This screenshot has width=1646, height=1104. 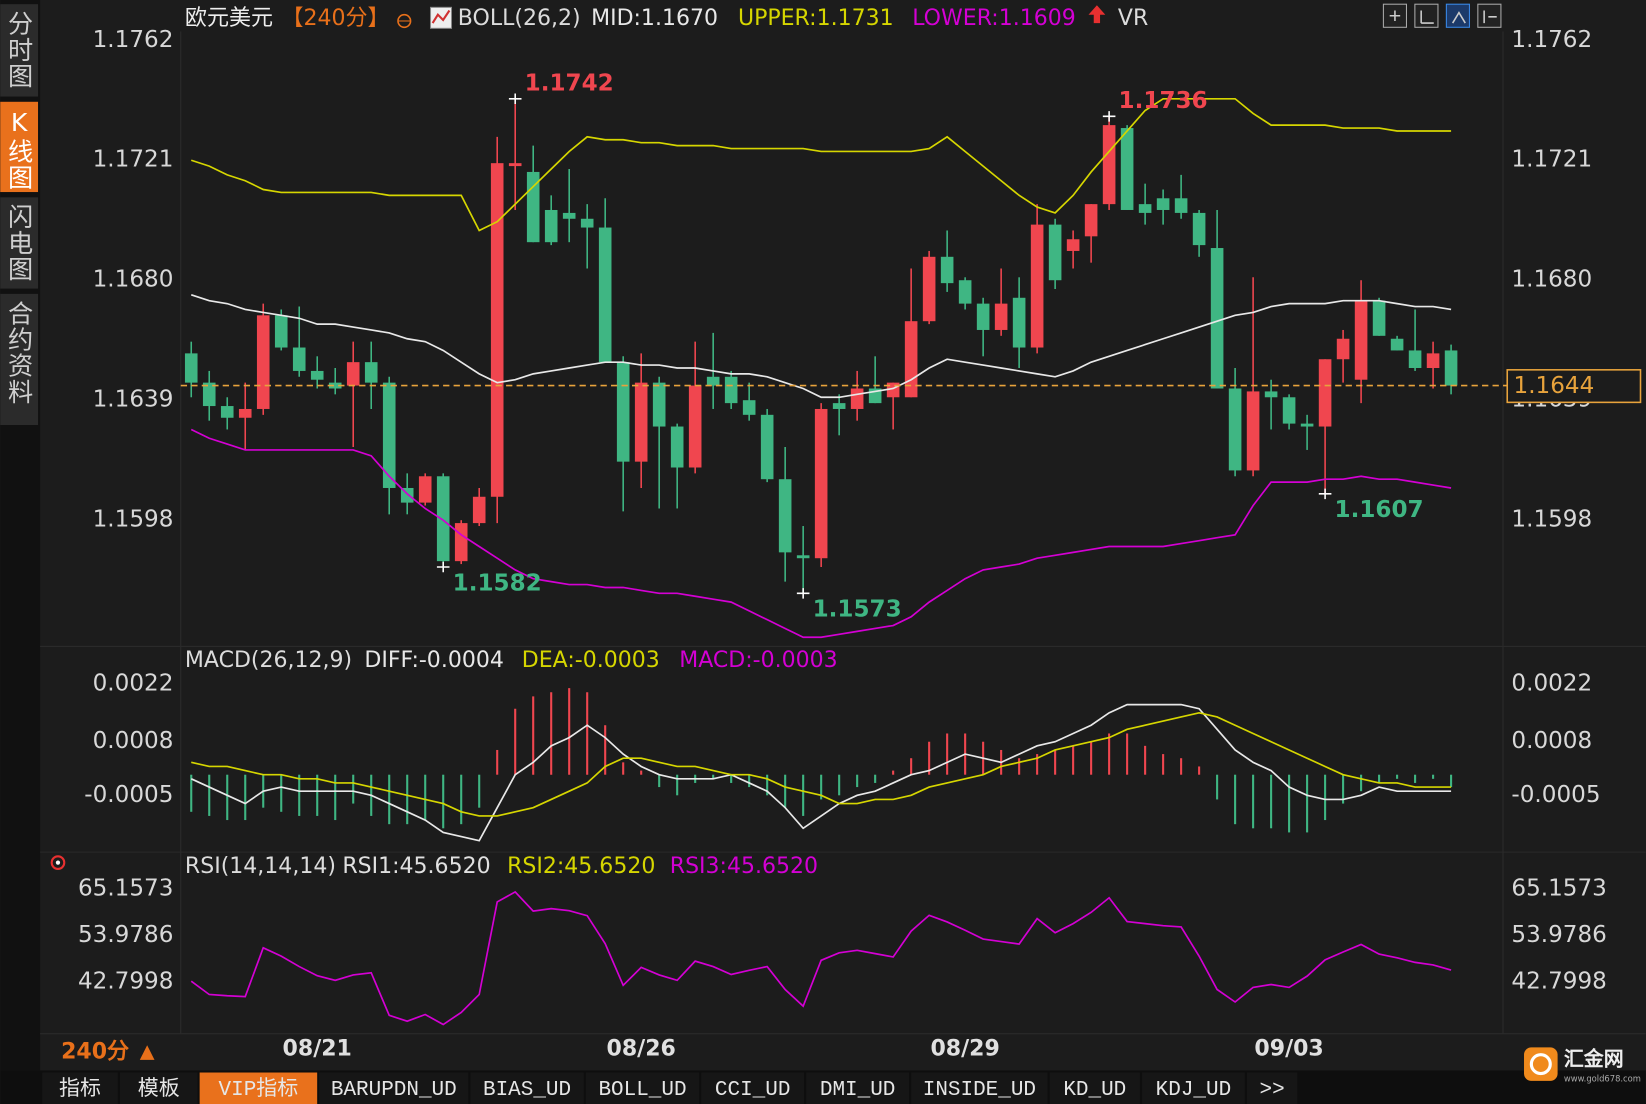 I want to click on tab: VIP指标, so click(x=259, y=1089).